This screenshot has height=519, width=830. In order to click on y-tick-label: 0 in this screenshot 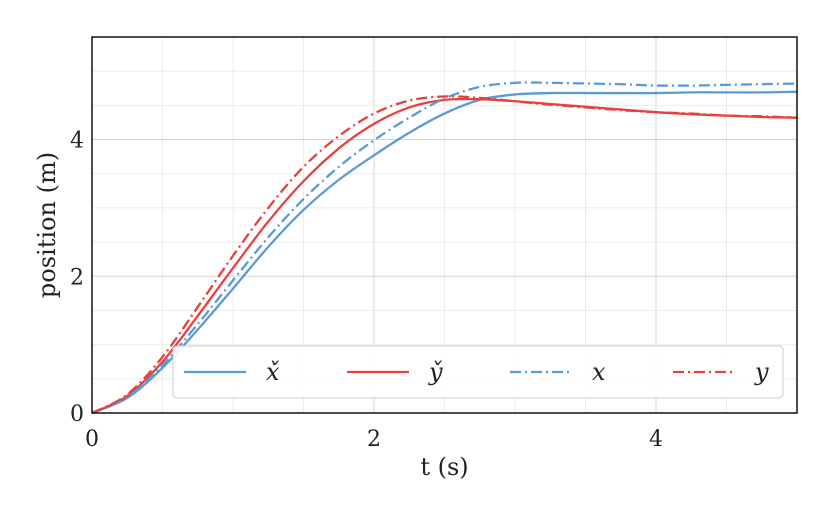, I will do `click(77, 414)`.